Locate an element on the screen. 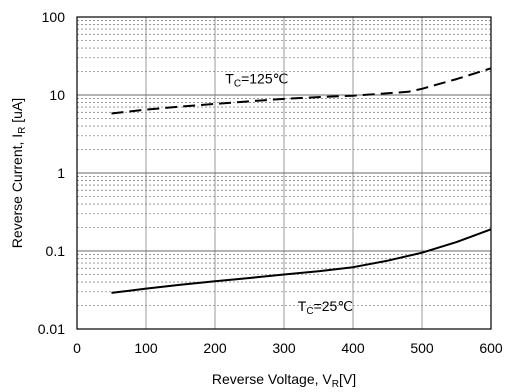 The width and height of the screenshot is (507, 392). annotation-tc-25-sub: C is located at coordinates (309, 311).